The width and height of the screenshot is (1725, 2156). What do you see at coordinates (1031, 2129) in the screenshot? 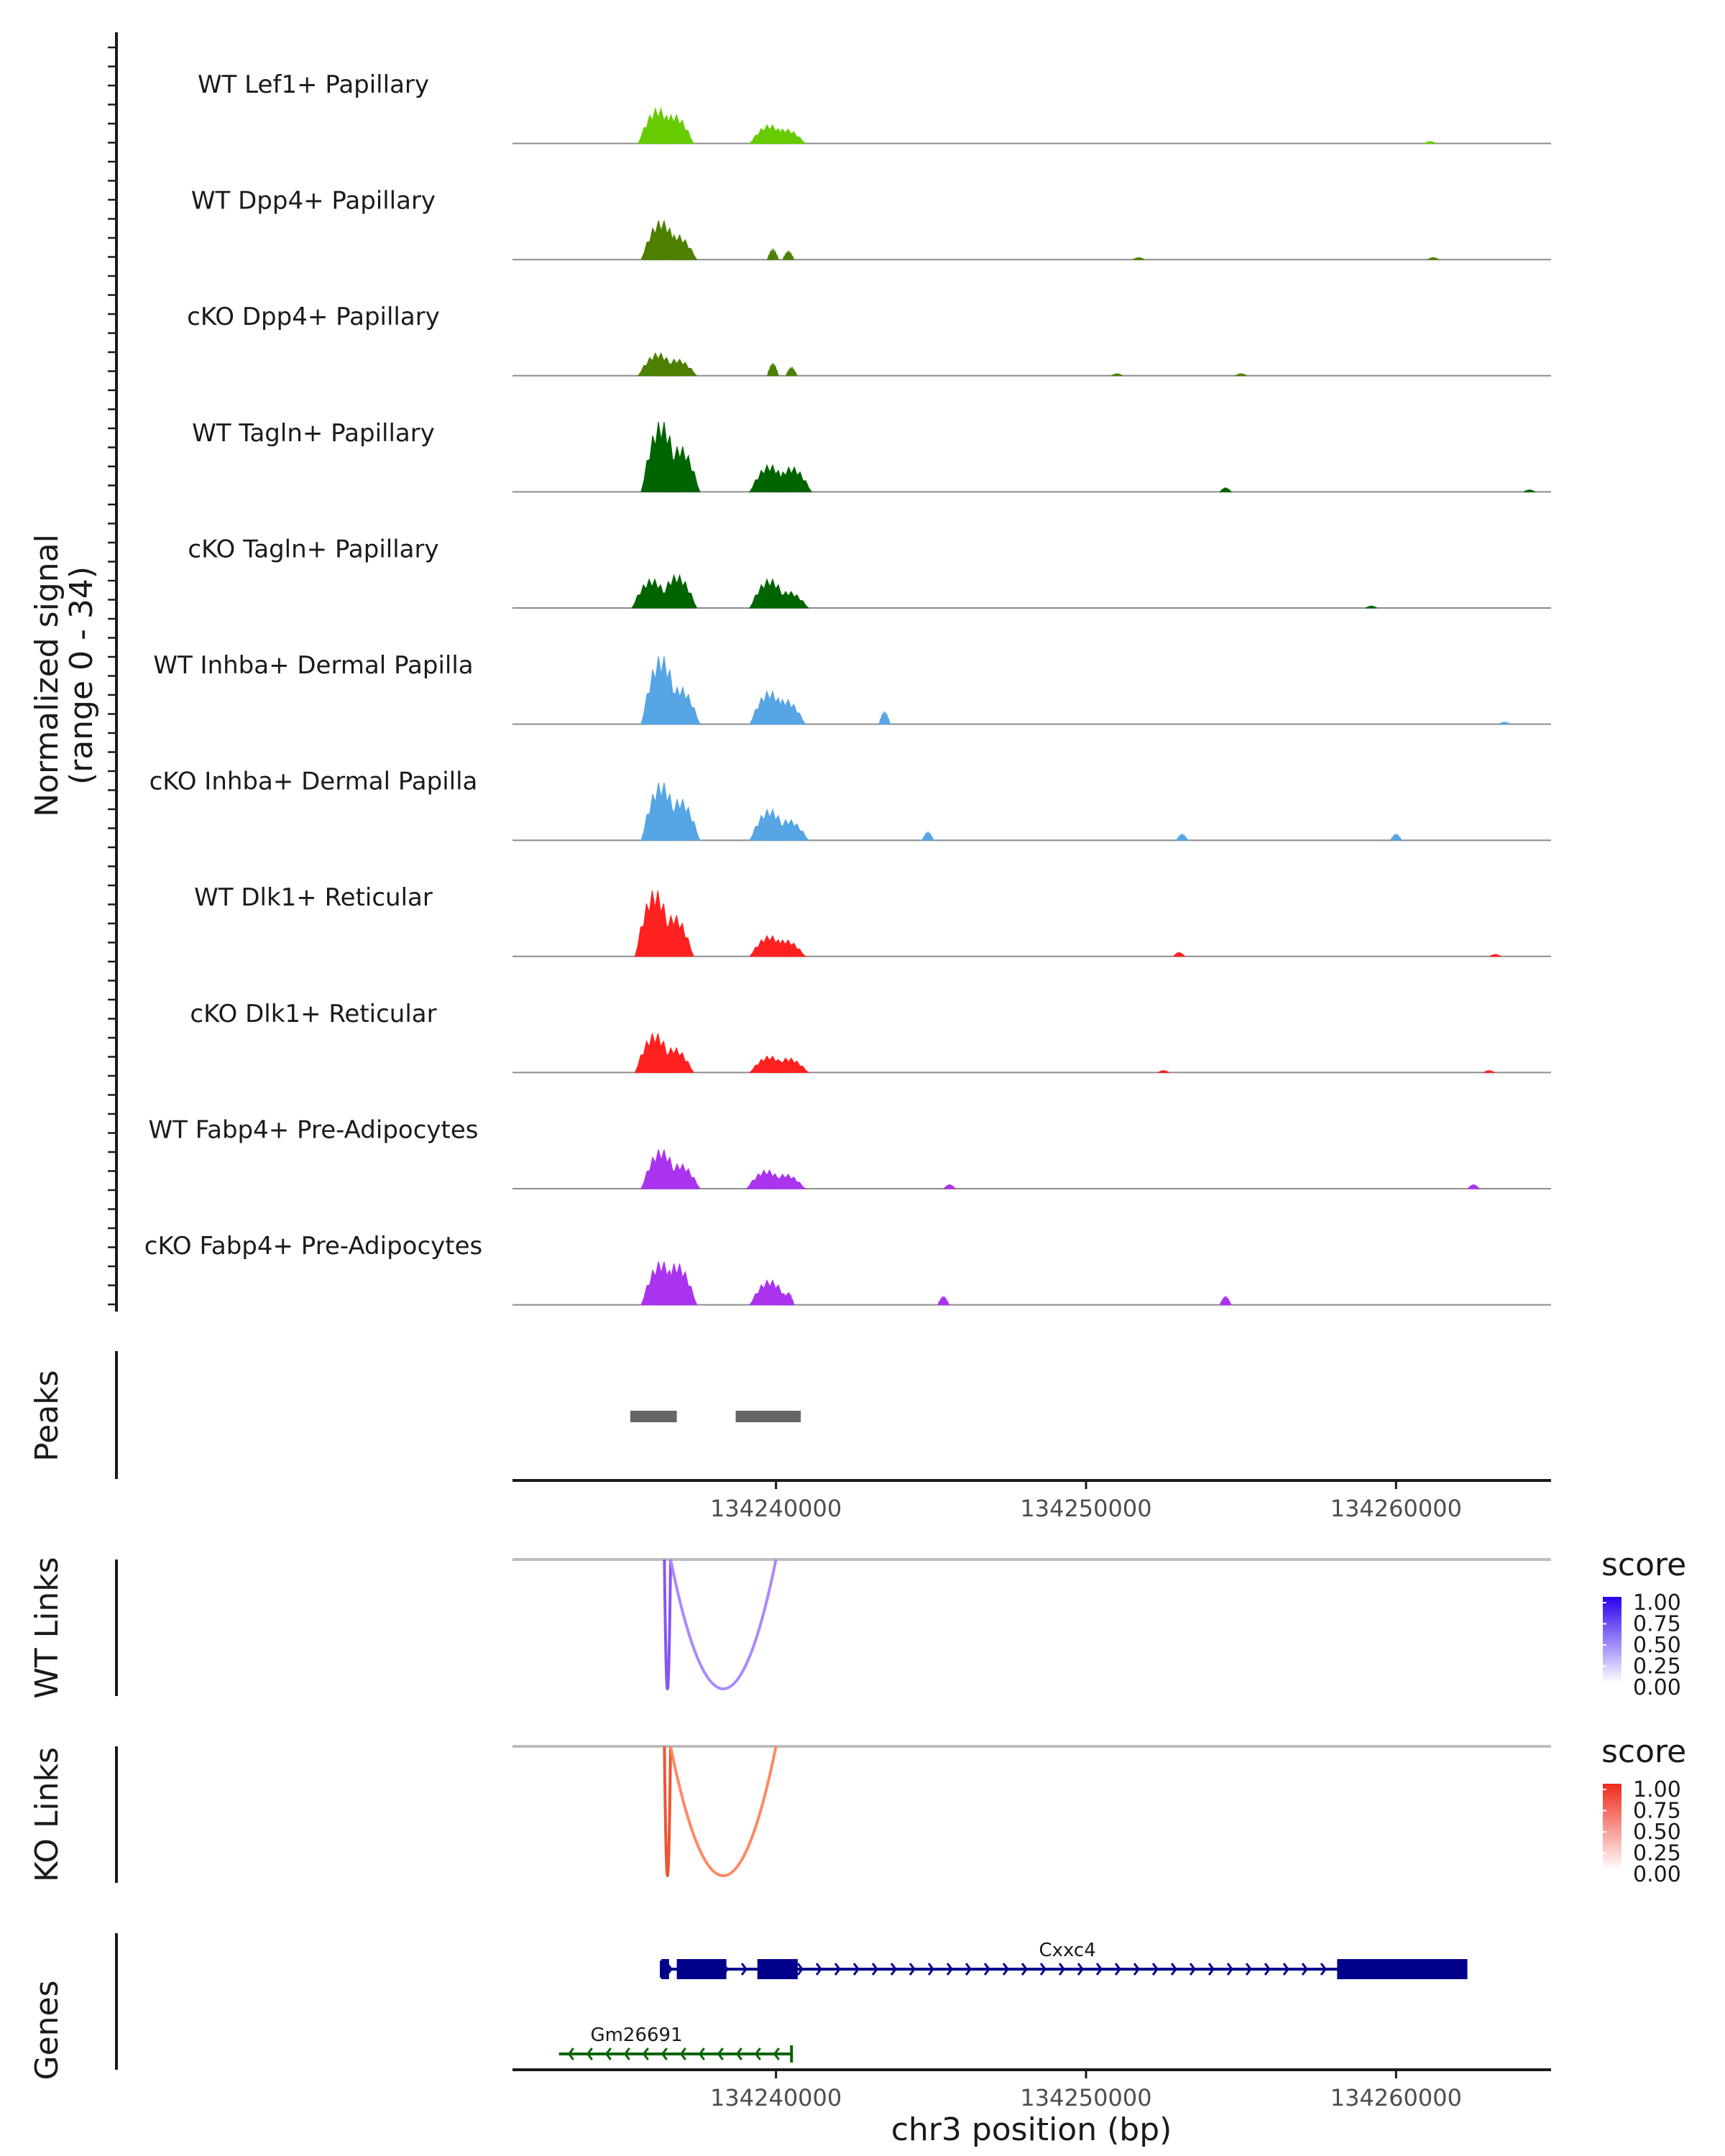
I see `x-axis-title: chr3 position (bp)` at bounding box center [1031, 2129].